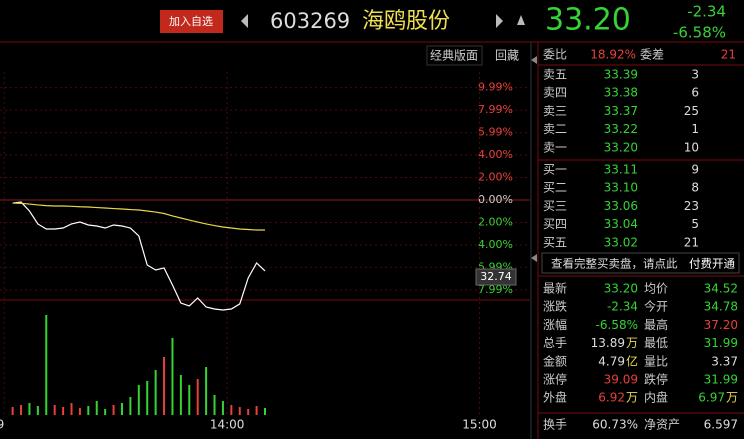 This screenshot has height=439, width=744. What do you see at coordinates (621, 380) in the screenshot?
I see `stat-value: 39.09` at bounding box center [621, 380].